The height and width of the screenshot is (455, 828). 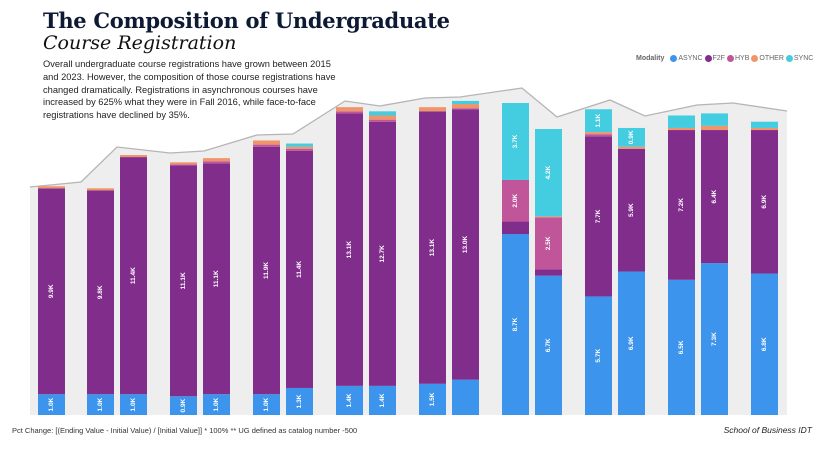 What do you see at coordinates (799, 58) in the screenshot?
I see `legend-item-sync: SYNC` at bounding box center [799, 58].